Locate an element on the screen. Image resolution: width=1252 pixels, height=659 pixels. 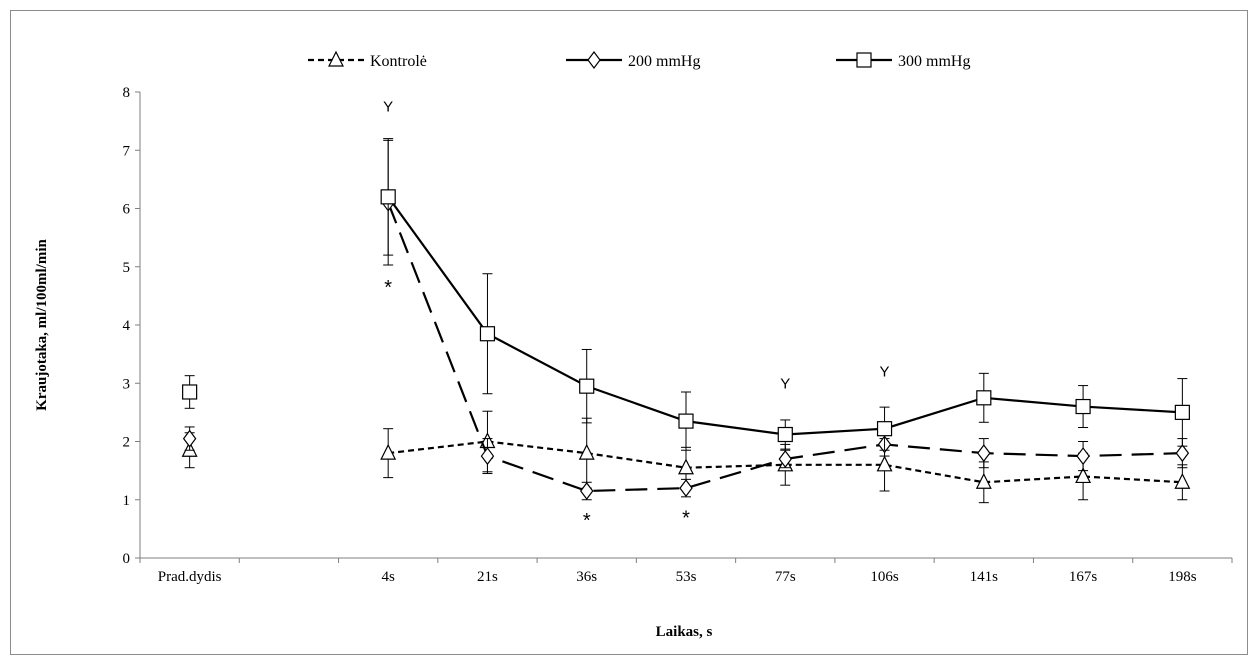
legend-item: 300 mmHg is located at coordinates (903, 61).